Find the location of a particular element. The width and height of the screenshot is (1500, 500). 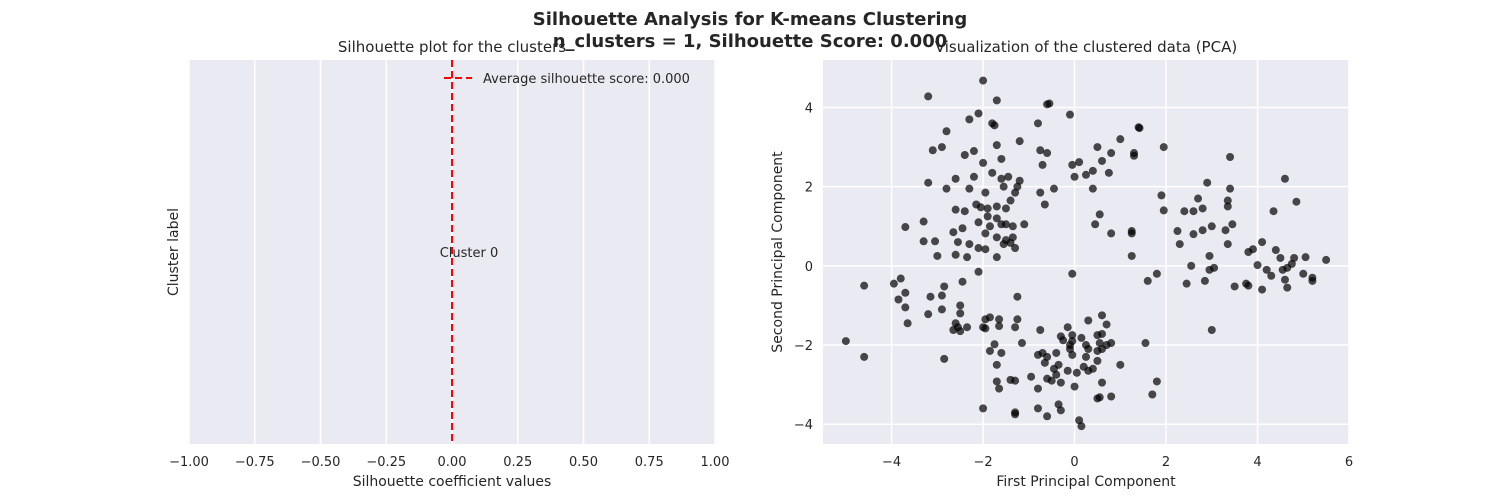

legend-average-score-label: Average silhouette score: 0.000 is located at coordinates (586, 79).